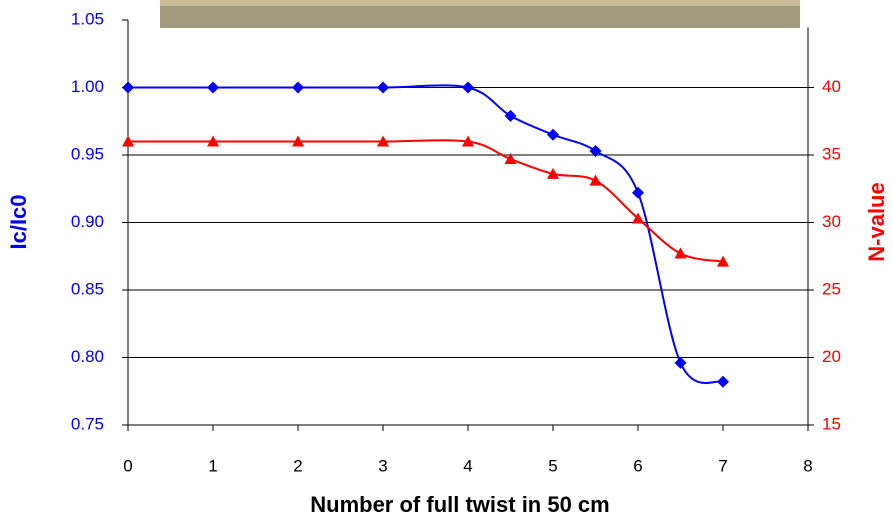 This screenshot has height=532, width=893. Describe the element at coordinates (87, 356) in the screenshot. I see `y-tick-label: 0.80` at that location.